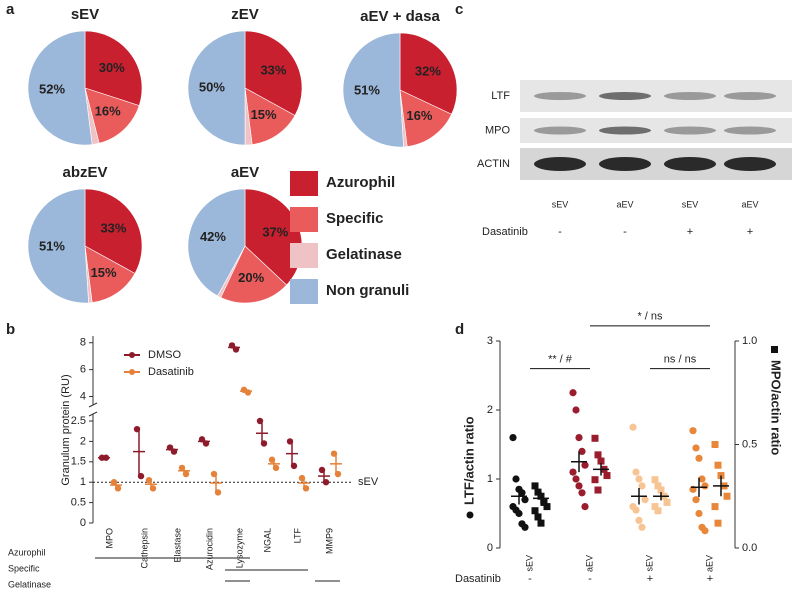  I want to click on y2-axis-label: MPO/actin ratio, so click(776, 407).